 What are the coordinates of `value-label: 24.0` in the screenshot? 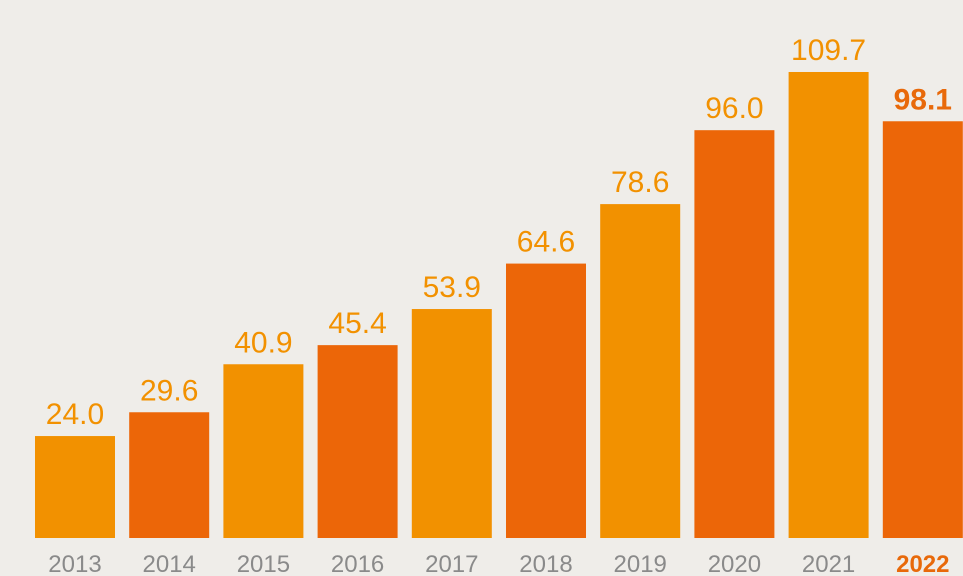 It's located at (75, 414).